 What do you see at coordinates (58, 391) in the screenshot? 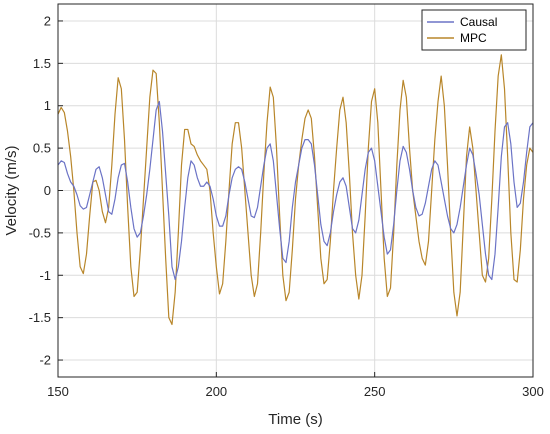
I see `x-tick-label: 150` at bounding box center [58, 391].